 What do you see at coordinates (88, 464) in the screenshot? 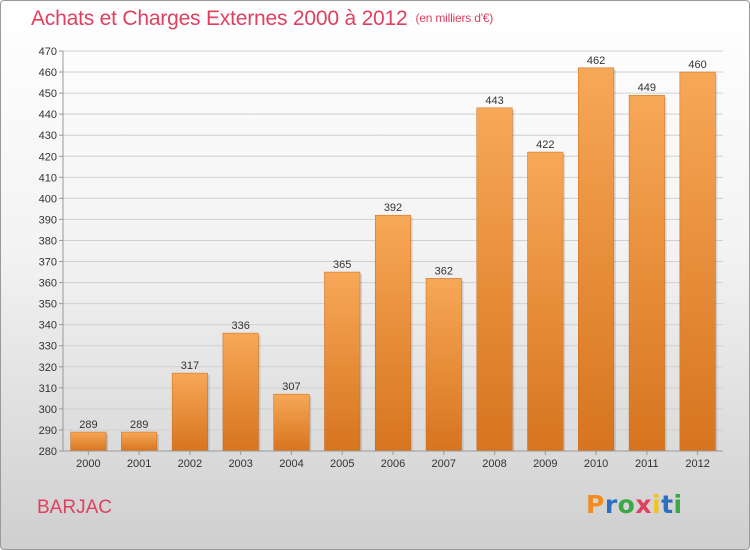
I see `x-tick-label: 2000` at bounding box center [88, 464].